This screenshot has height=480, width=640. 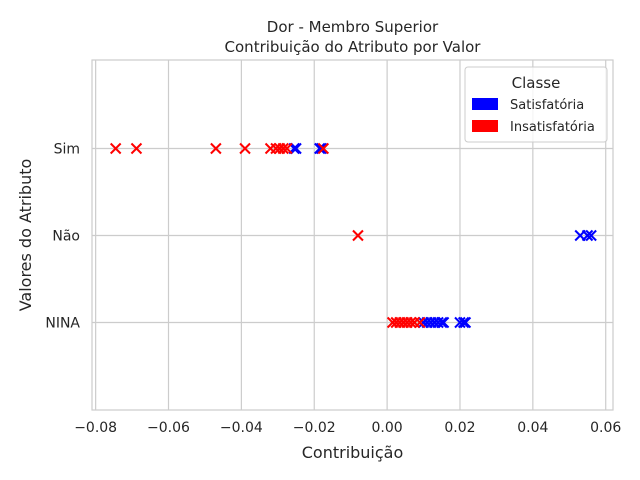 What do you see at coordinates (168, 428) in the screenshot?
I see `x-tick-label: −0.06` at bounding box center [168, 428].